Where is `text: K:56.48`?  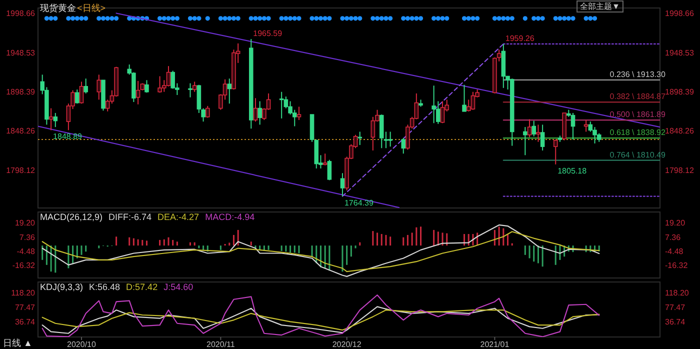 text: K:56.48 is located at coordinates (104, 287).